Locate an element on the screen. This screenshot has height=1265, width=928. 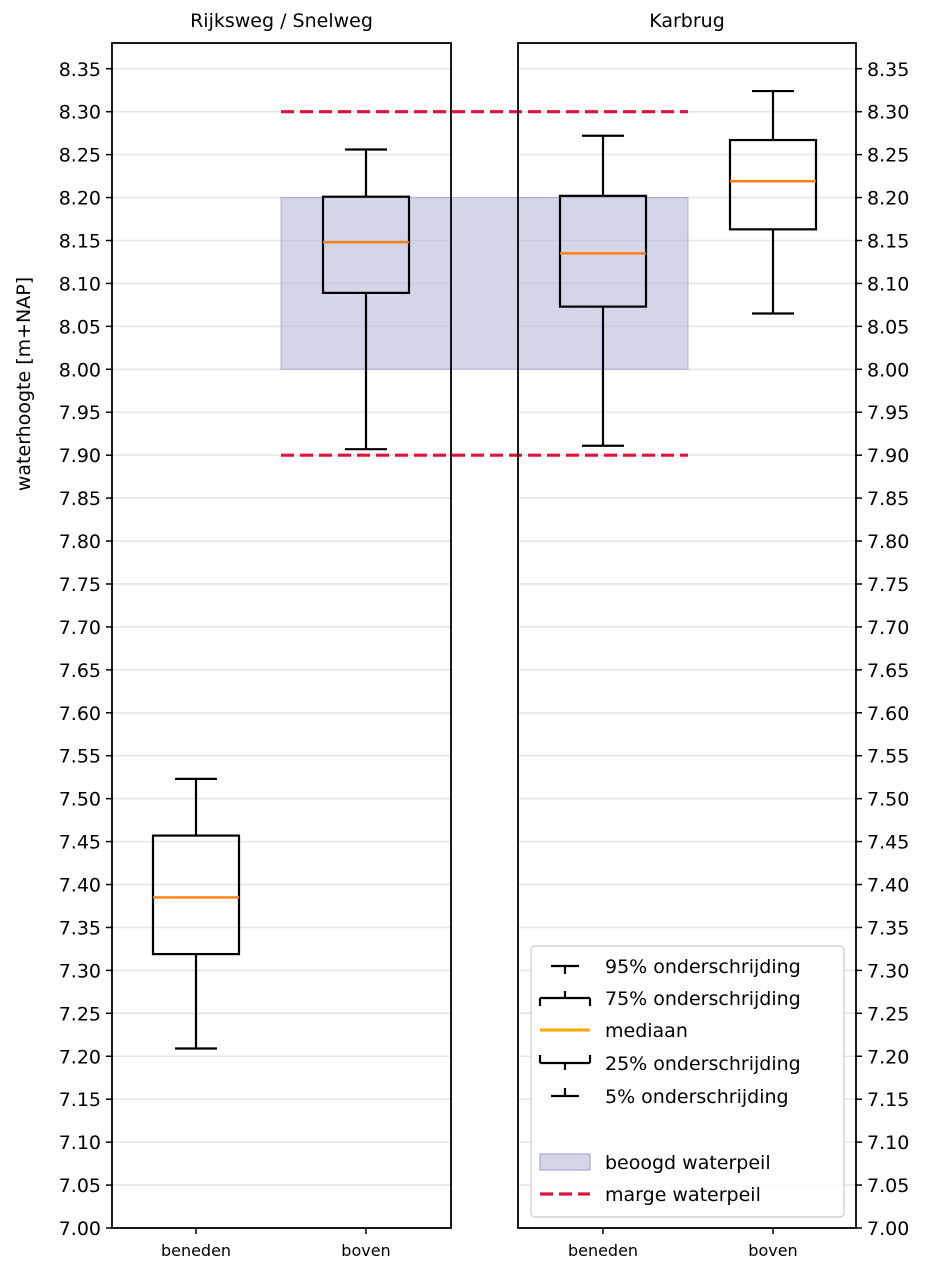
y-tick-label-right: 7.45 is located at coordinates (888, 843).